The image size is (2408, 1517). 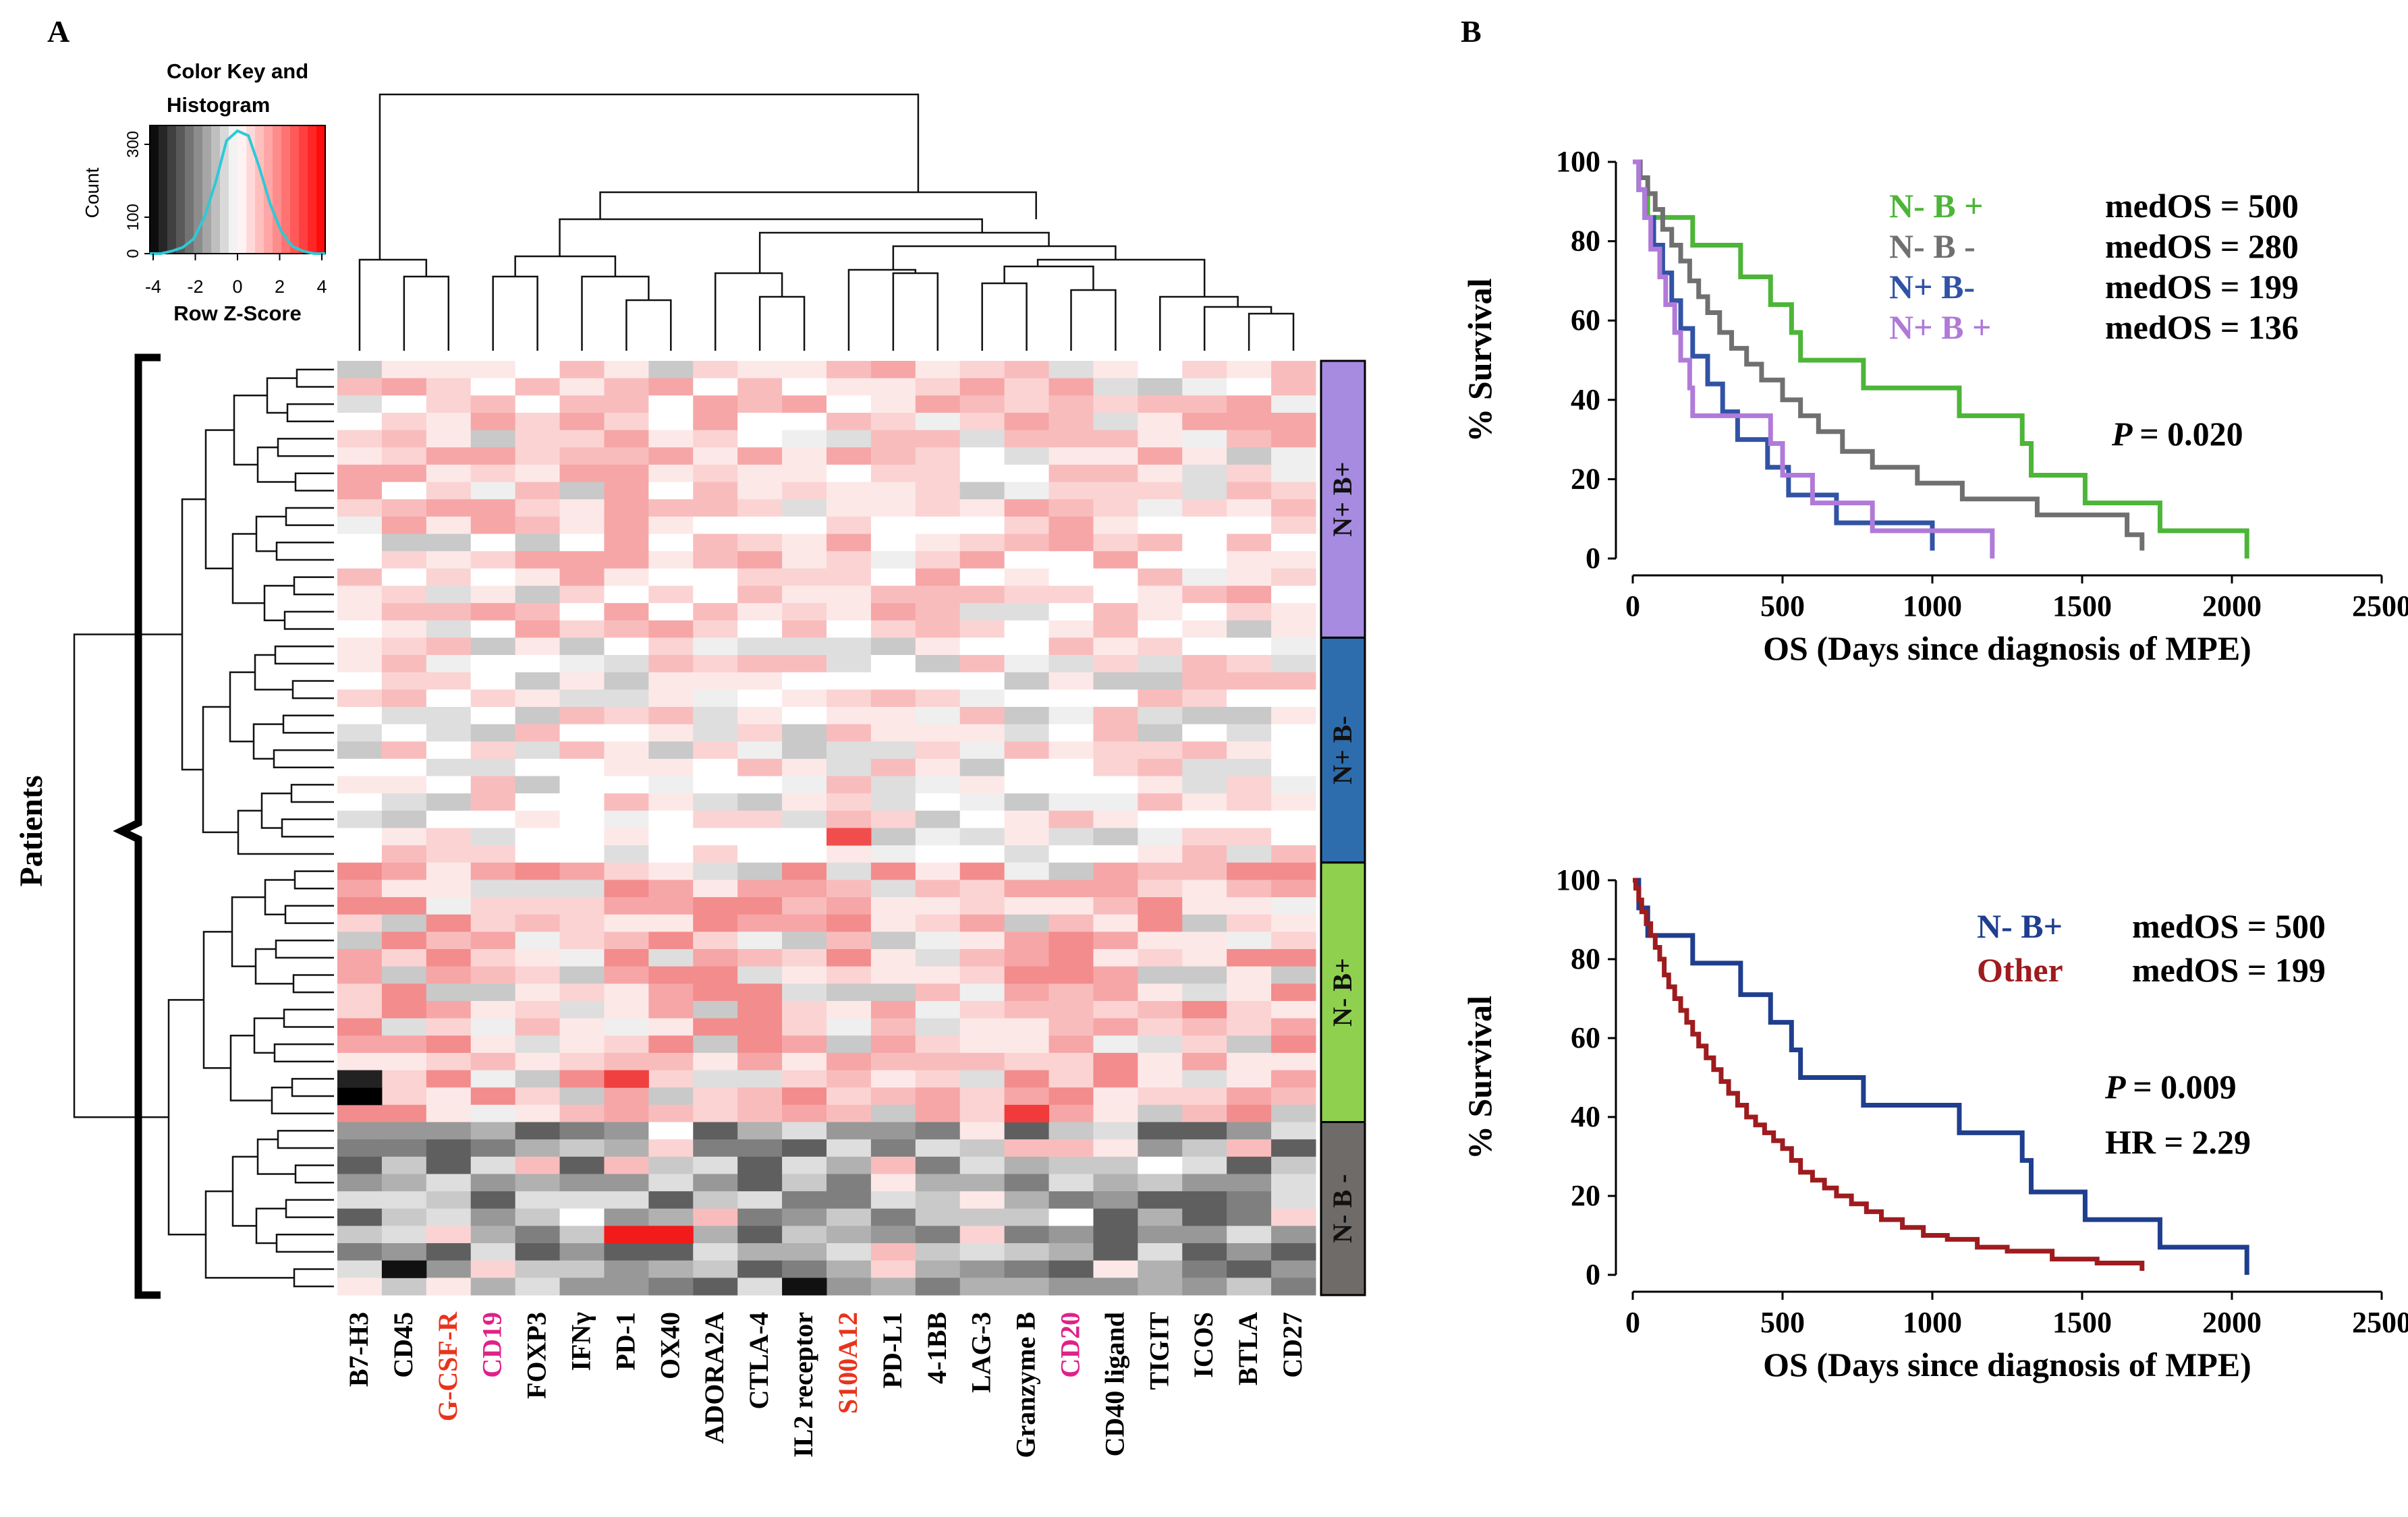 I want to click on km-xtick-label: 500, so click(x=1782, y=606).